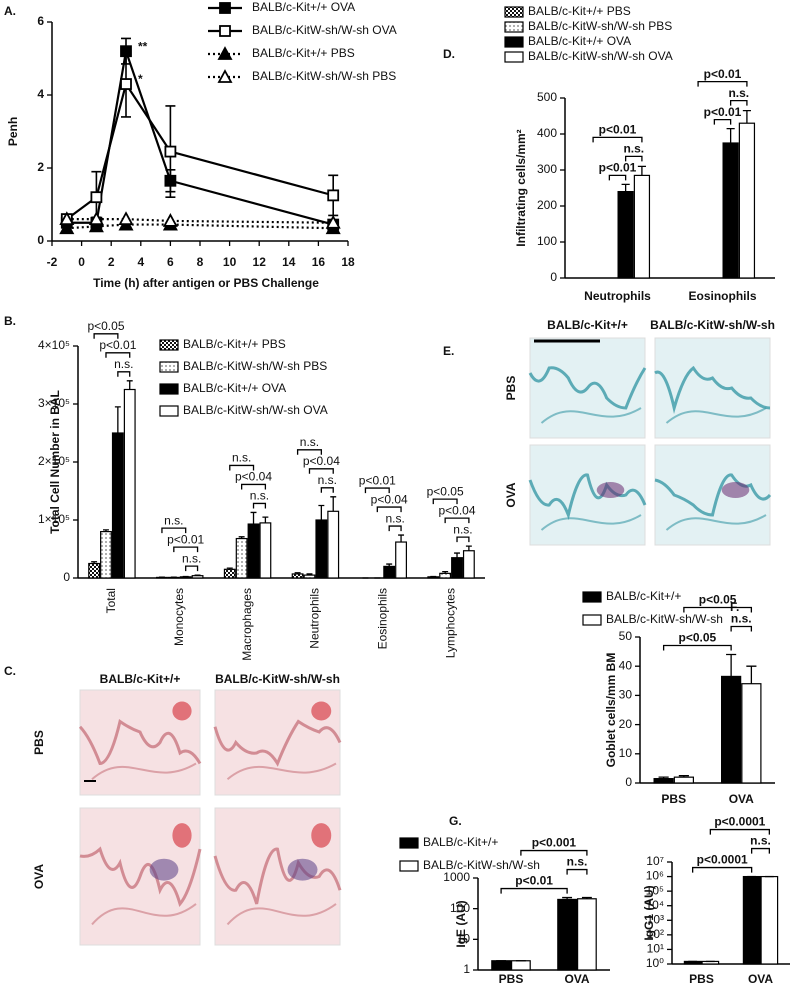 The image size is (800, 985). Describe the element at coordinates (81, 262) in the screenshot. I see `x-tick-label: 0` at that location.